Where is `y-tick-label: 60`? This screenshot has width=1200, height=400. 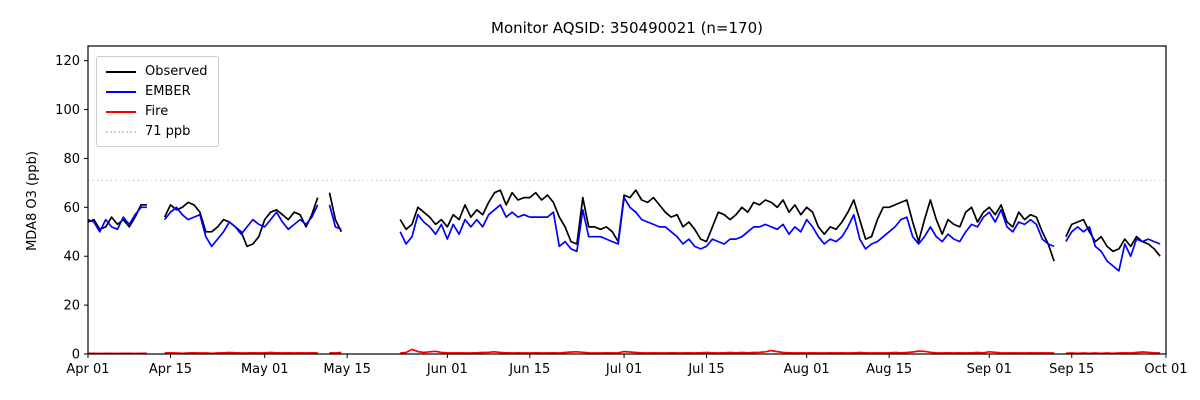
y-tick-label: 60 is located at coordinates (71, 208).